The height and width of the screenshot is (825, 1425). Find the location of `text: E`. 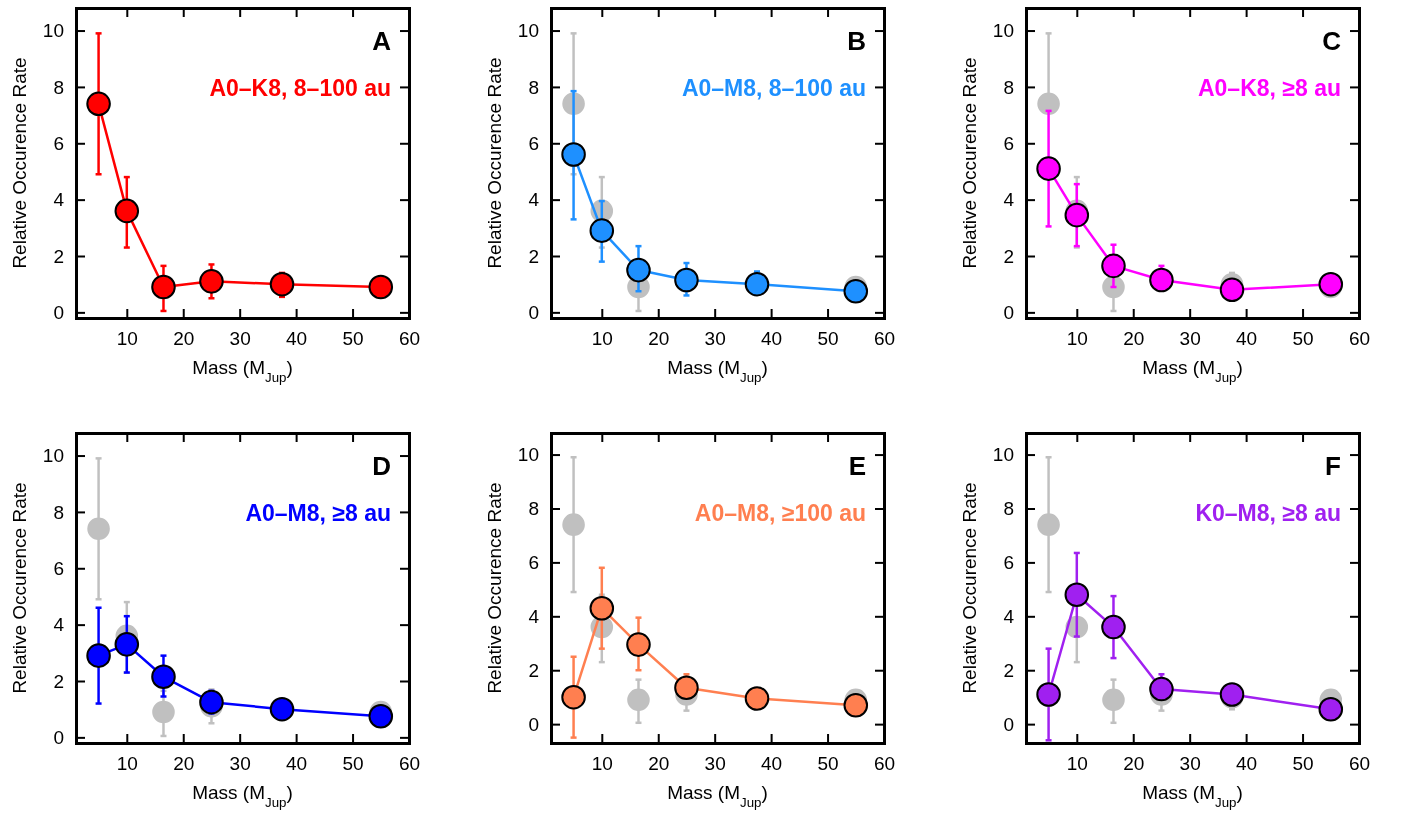

text: E is located at coordinates (857, 466).